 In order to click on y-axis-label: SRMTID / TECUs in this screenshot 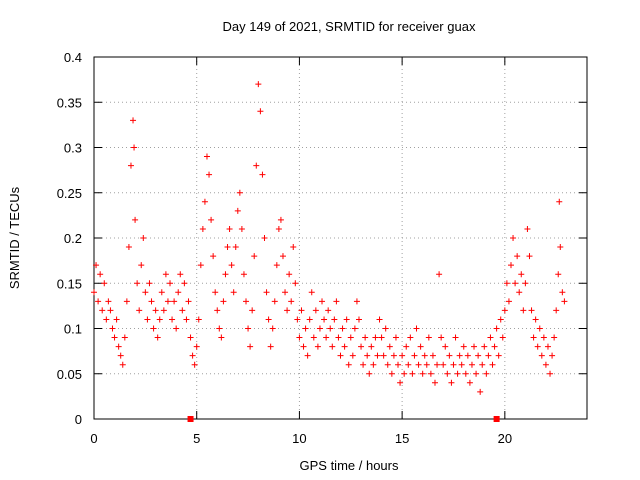, I will do `click(14, 237)`.